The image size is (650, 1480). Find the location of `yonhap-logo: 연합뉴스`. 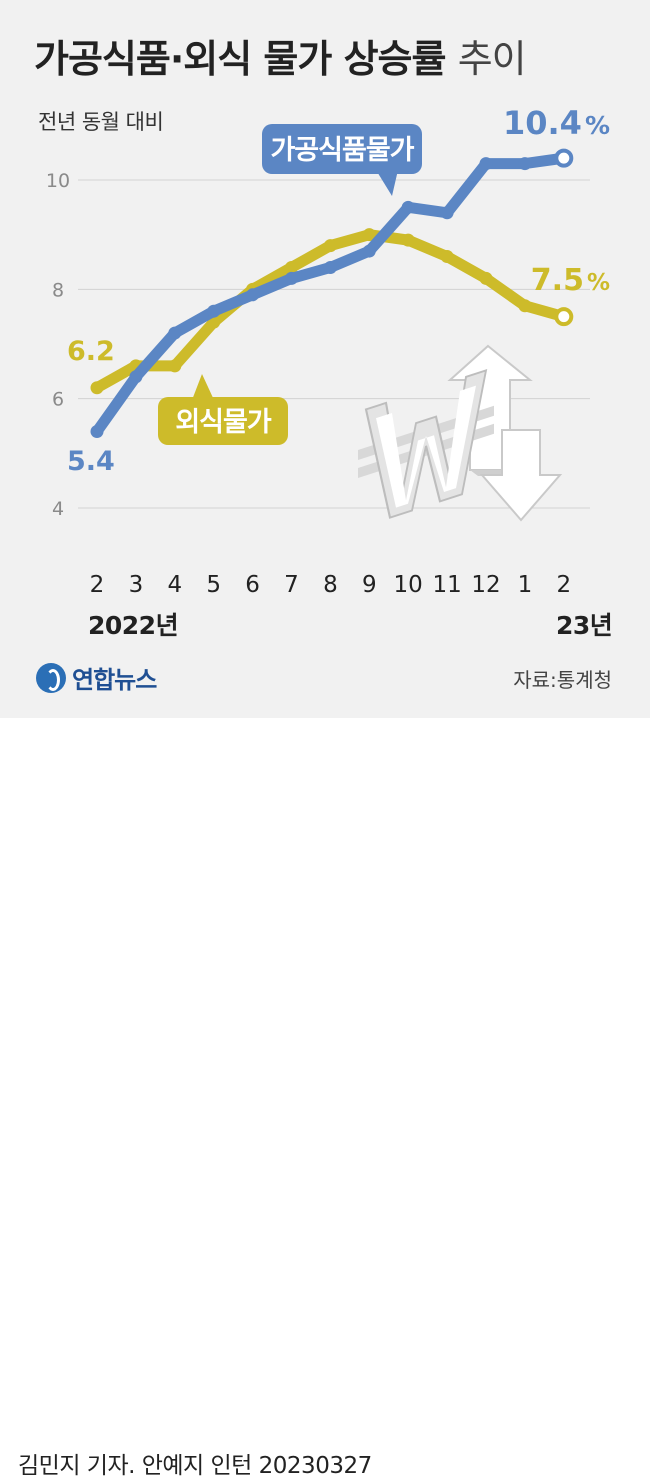

yonhap-logo: 연합뉴스 is located at coordinates (96, 677).